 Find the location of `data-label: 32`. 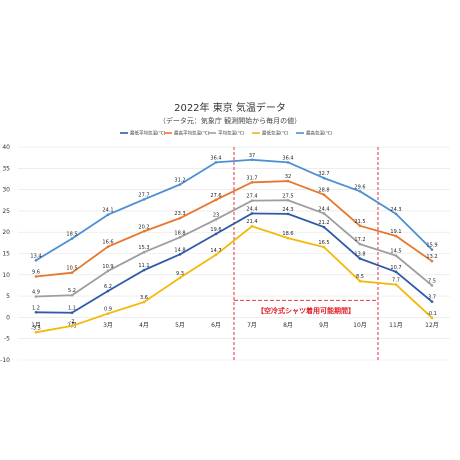

data-label: 32 is located at coordinates (288, 177).